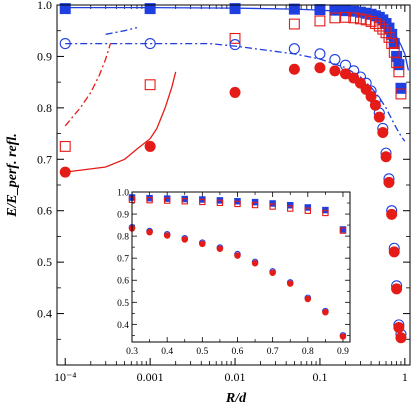 The height and width of the screenshot is (409, 415). What do you see at coordinates (132, 352) in the screenshot?
I see `inset-x-tick-label: 0.3` at bounding box center [132, 352].